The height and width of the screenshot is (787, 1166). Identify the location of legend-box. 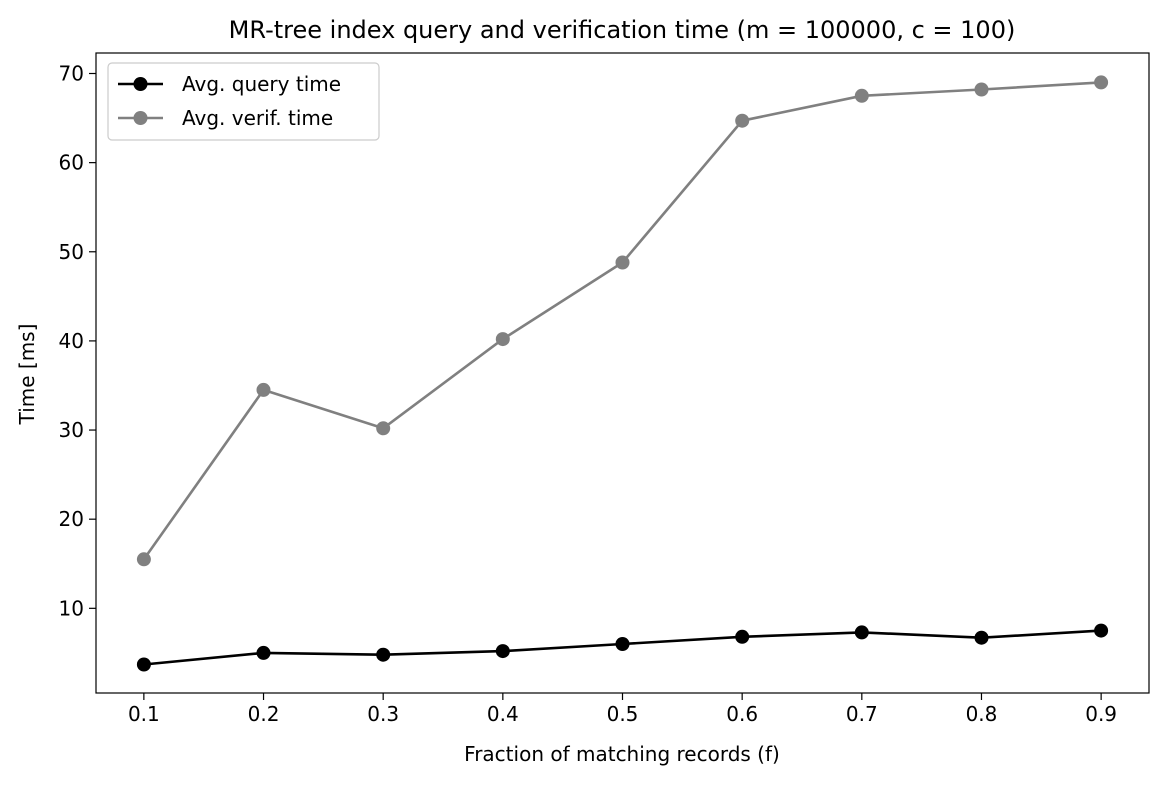
(243, 101).